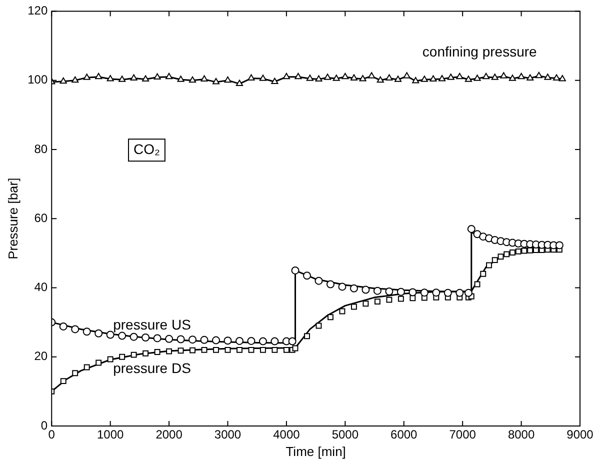  Describe the element at coordinates (147, 149) in the screenshot. I see `annotation: CO₂` at that location.